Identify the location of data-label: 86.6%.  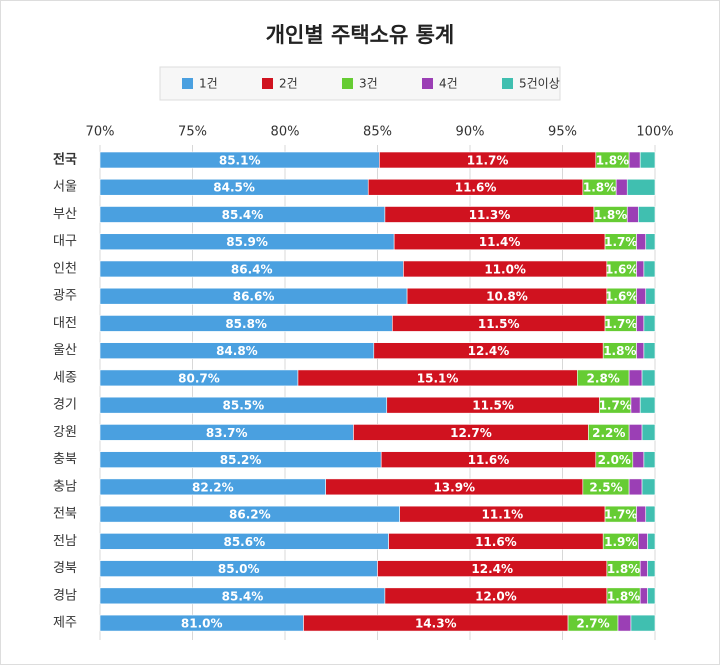
(254, 297).